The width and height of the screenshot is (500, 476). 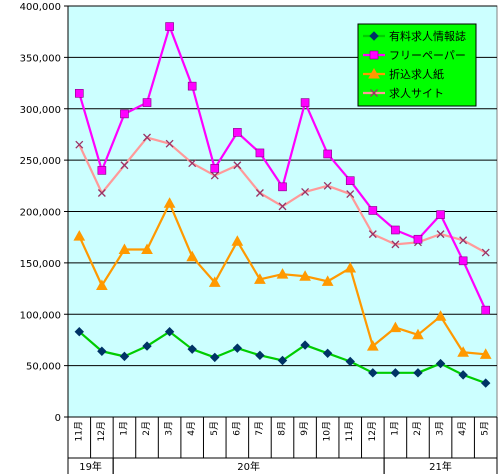 I want to click on y-tick-label: 100,000, so click(x=40, y=315).